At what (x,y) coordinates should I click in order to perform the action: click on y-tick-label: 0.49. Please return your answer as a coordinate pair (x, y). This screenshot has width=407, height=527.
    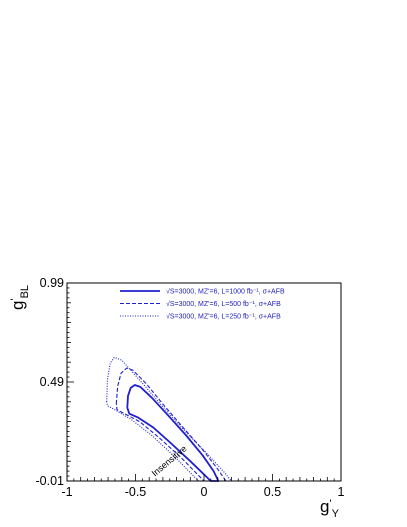
    Looking at the image, I should click on (52, 382).